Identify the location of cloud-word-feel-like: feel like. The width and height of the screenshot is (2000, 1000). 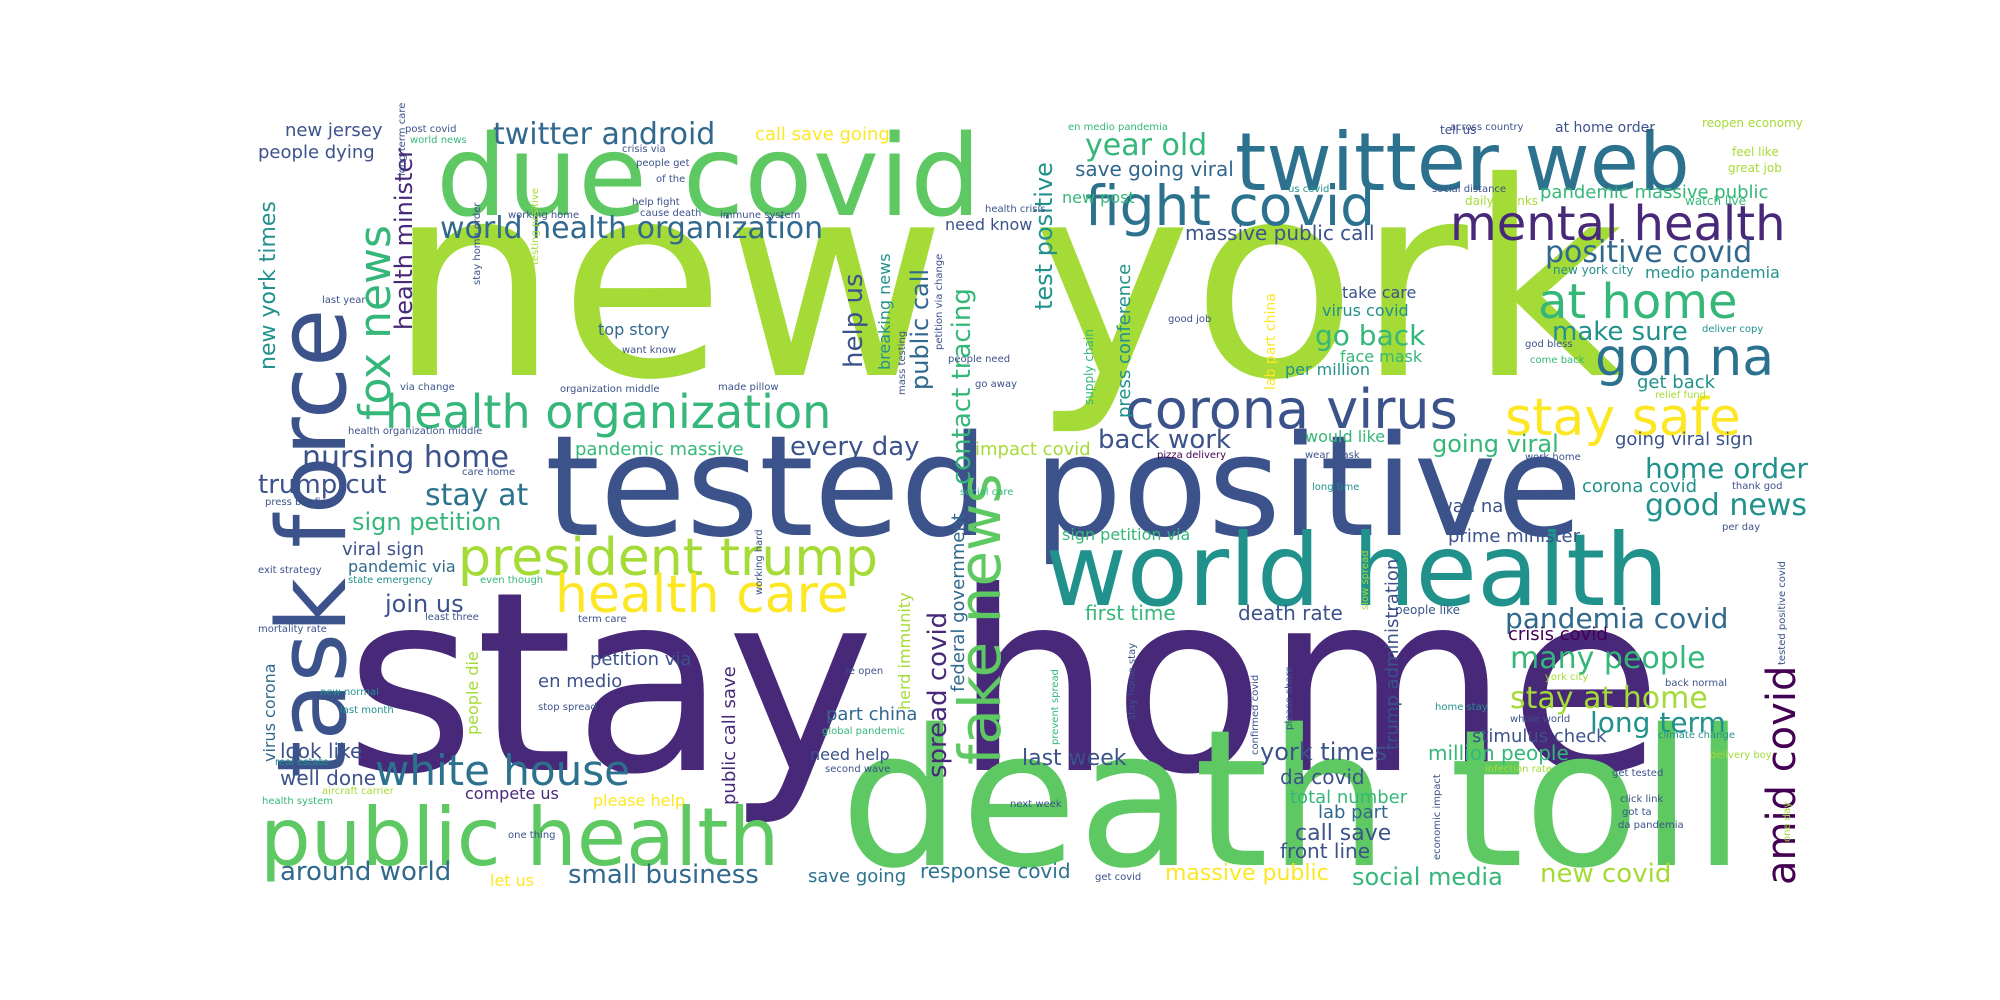
(1755, 152).